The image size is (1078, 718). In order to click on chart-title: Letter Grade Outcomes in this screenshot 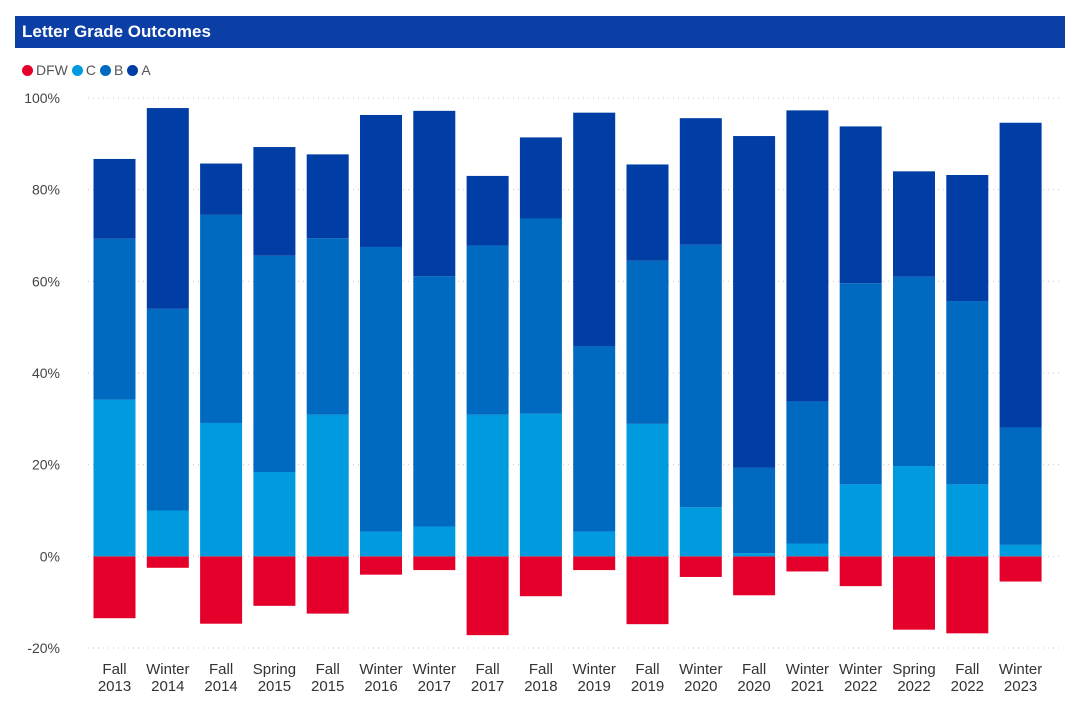, I will do `click(116, 31)`.